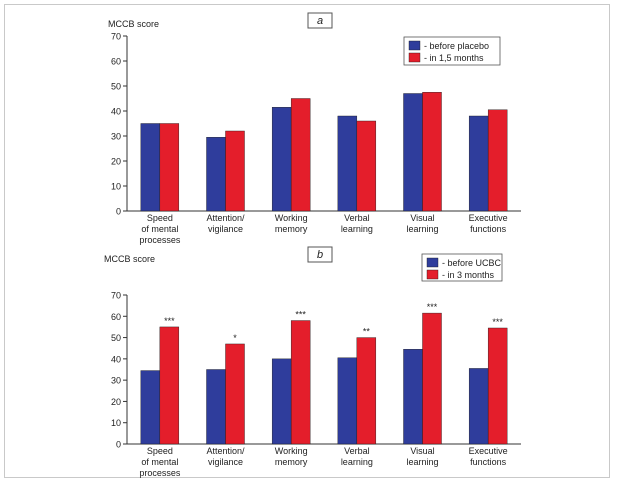 The image size is (617, 483). I want to click on panel-label: b, so click(320, 255).